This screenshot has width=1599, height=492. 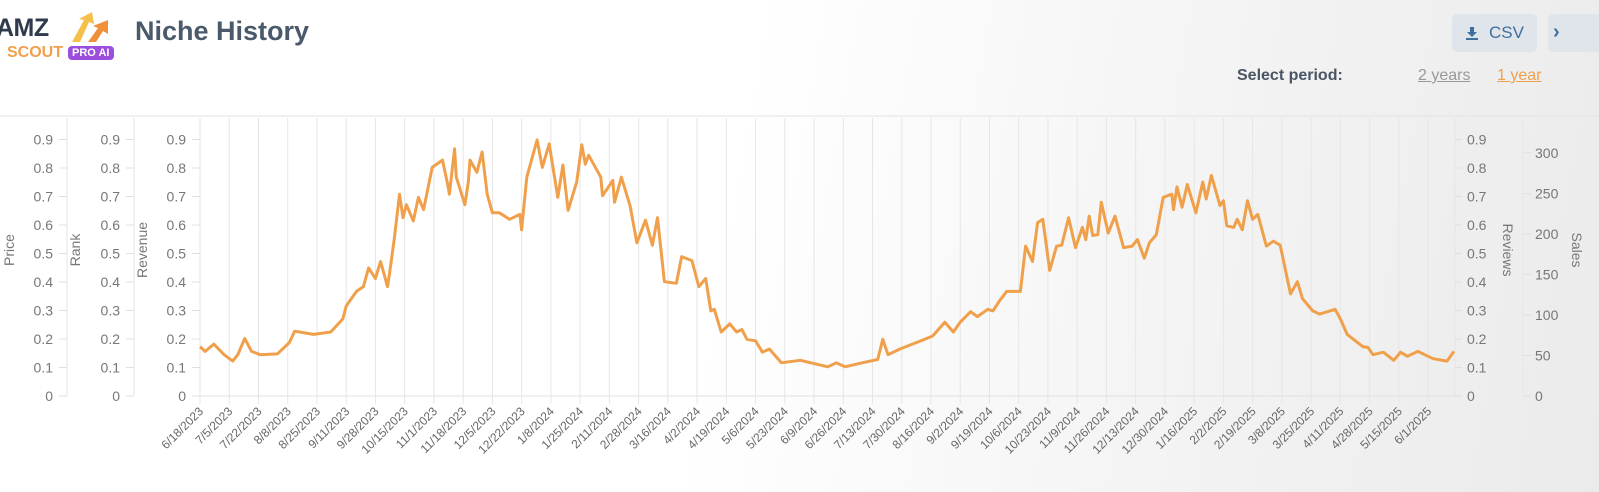 I want to click on logo-amz-text: AMZ, so click(x=24, y=28).